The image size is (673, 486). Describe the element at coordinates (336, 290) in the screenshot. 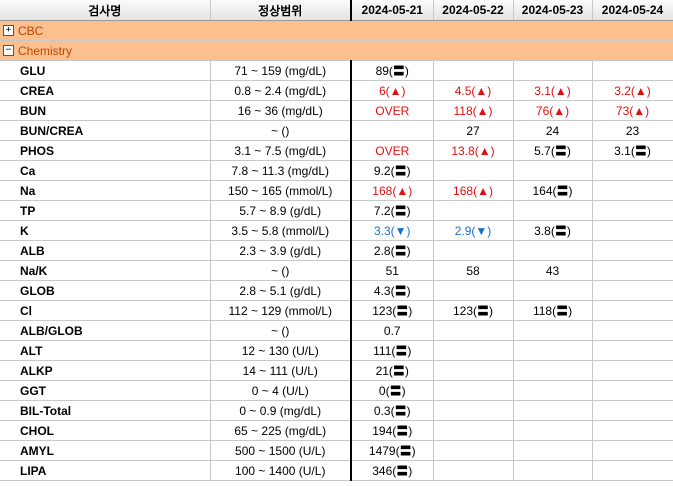

I see `table-row: GLOB 2.8 ~ 5.1 (g/dL) 4.3(〓)` at that location.